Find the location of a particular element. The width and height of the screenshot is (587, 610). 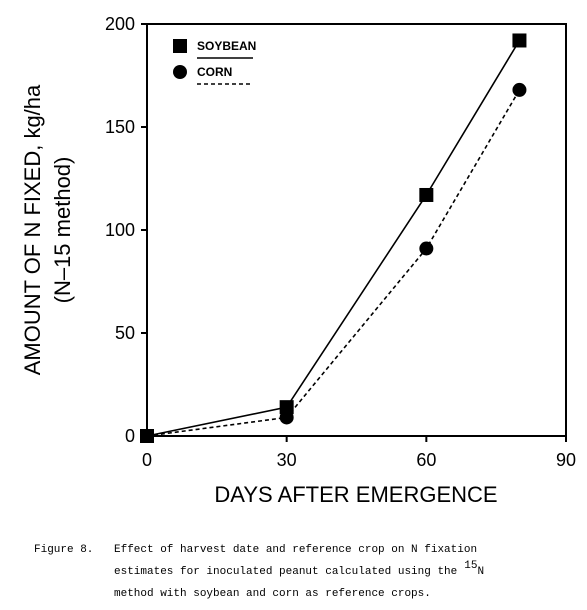

y-axis-label: (N–15 method) is located at coordinates (62, 230).